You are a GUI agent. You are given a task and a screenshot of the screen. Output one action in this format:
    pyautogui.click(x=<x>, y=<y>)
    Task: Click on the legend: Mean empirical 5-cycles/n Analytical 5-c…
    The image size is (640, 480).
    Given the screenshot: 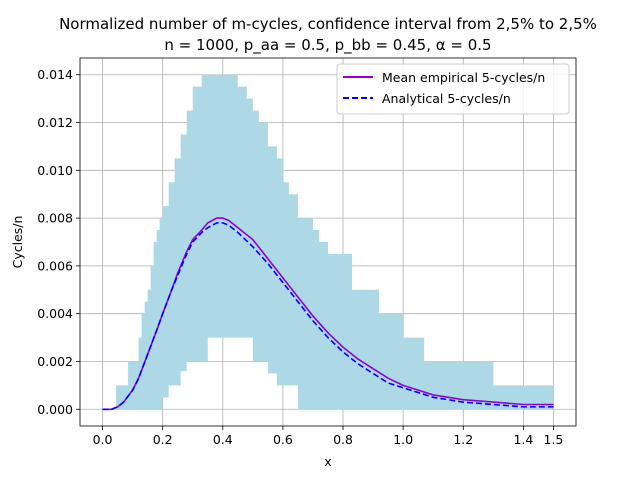 What is the action you would take?
    pyautogui.click(x=453, y=89)
    